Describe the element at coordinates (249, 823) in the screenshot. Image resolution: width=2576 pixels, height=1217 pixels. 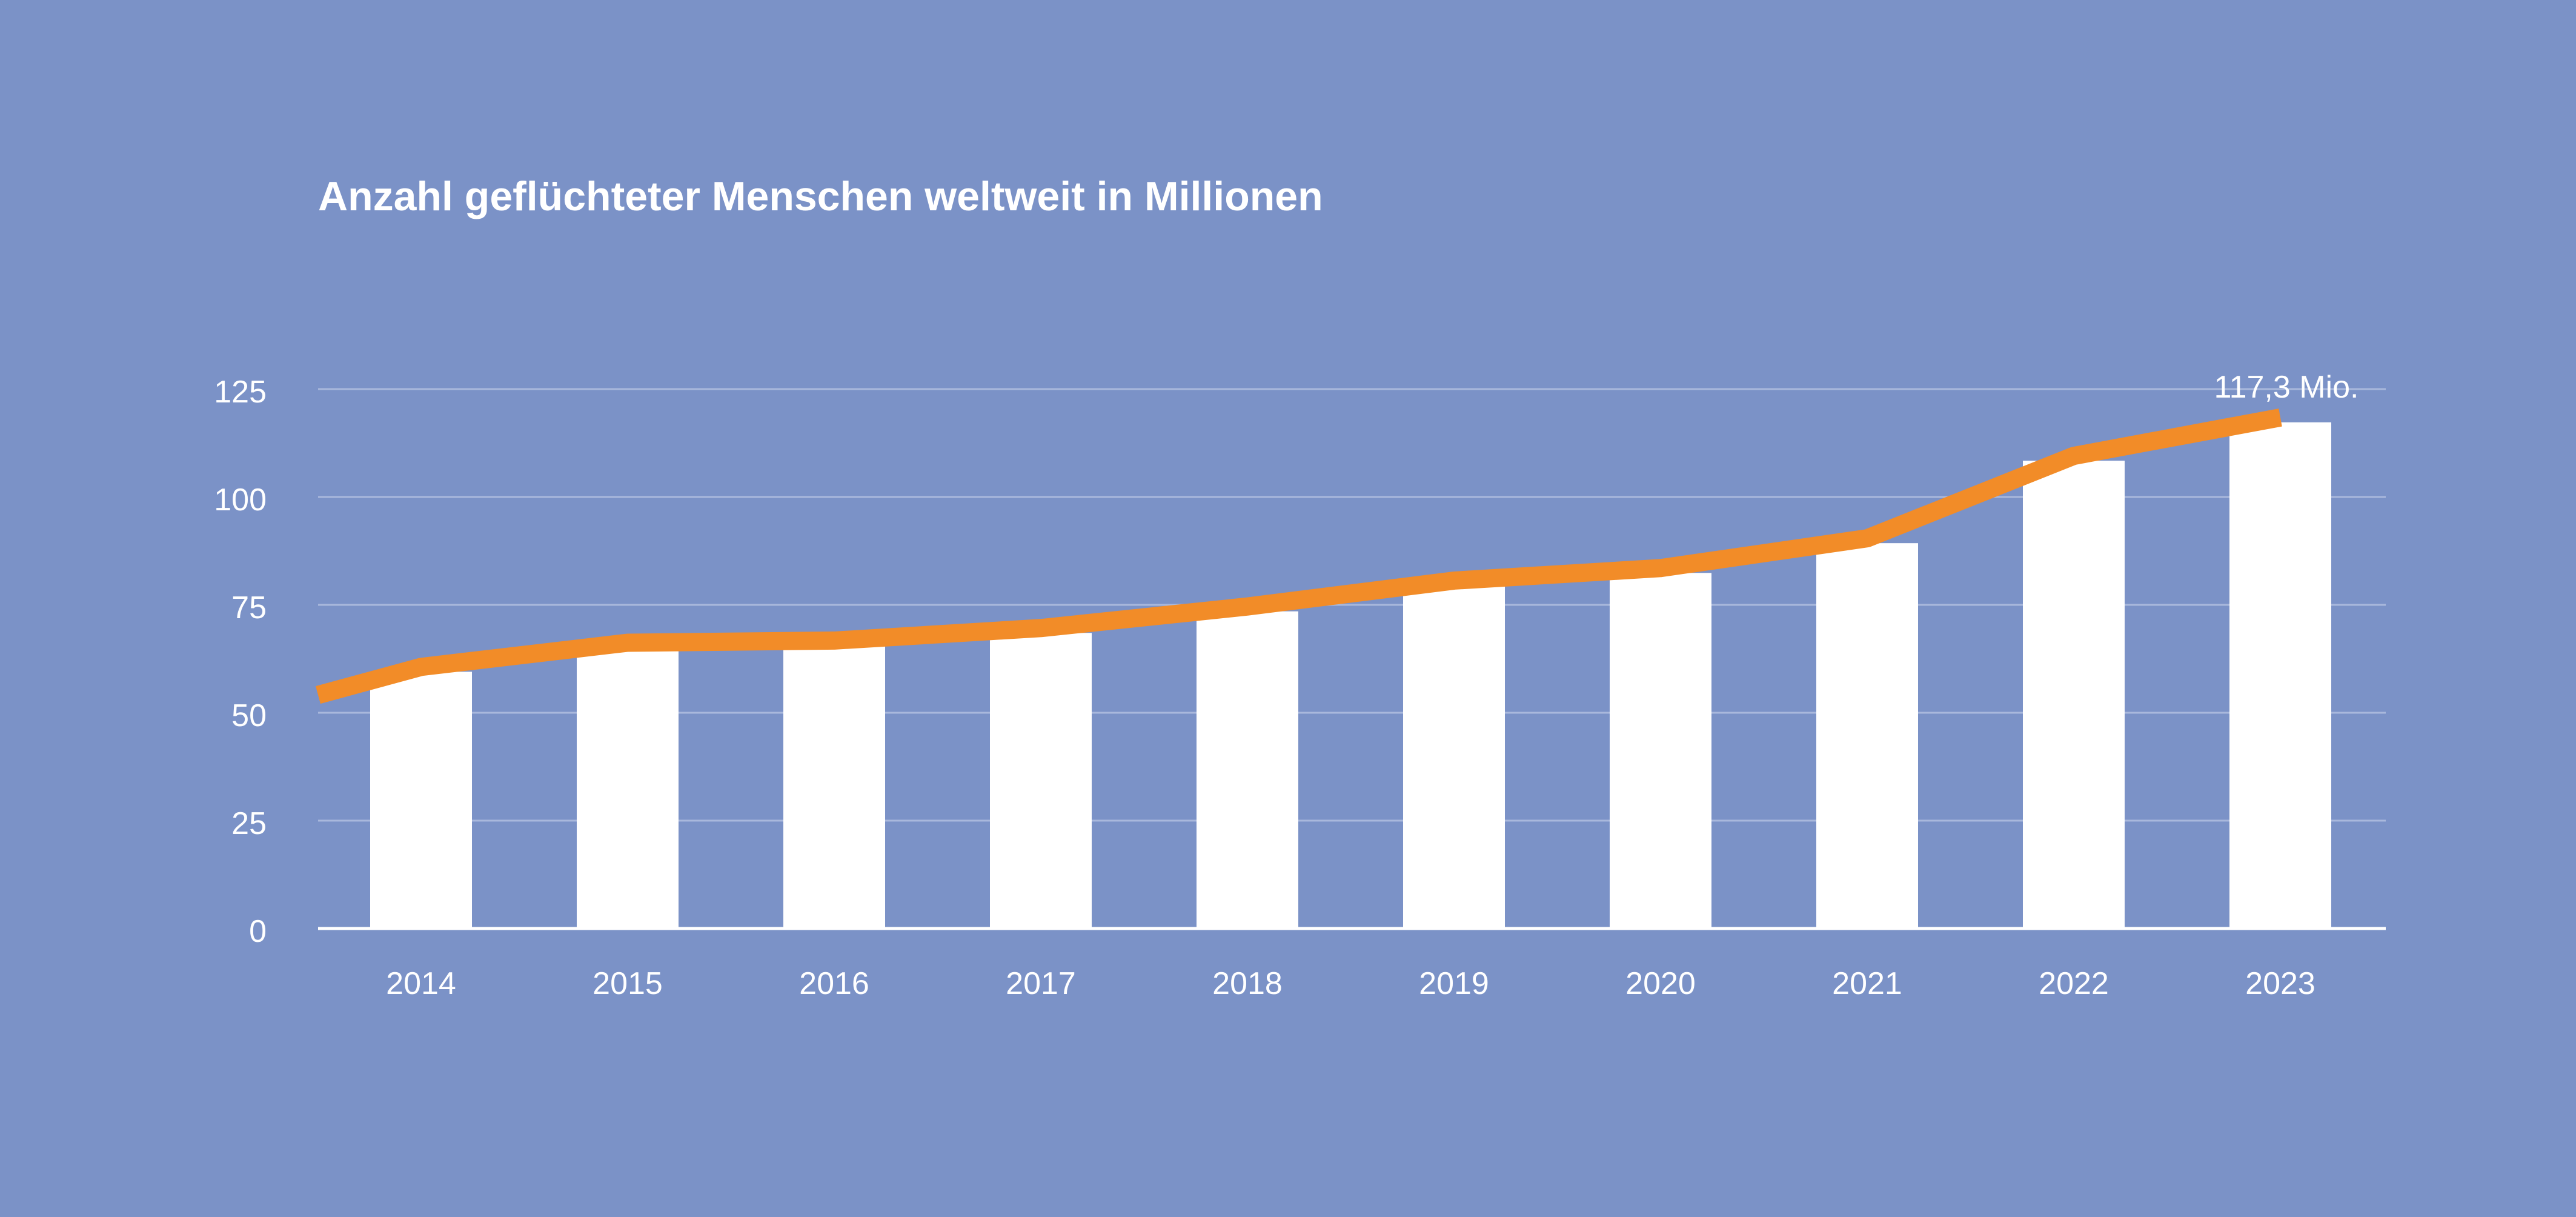
I see `y-tick-label: 25` at that location.